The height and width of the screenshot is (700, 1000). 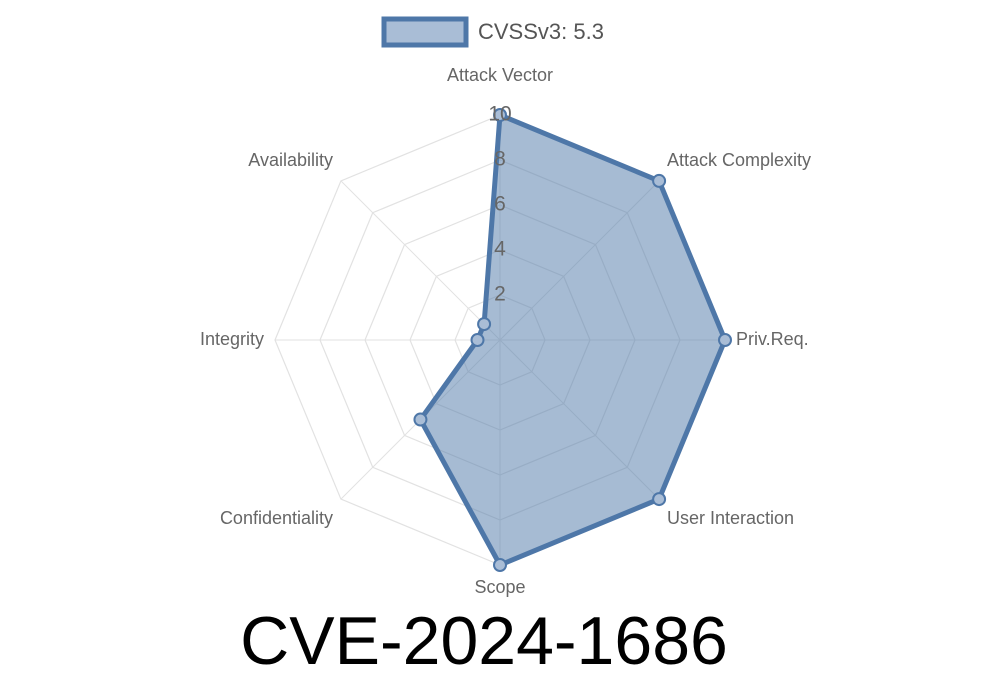 I want to click on axis-label: Attack Vector, so click(x=500, y=75).